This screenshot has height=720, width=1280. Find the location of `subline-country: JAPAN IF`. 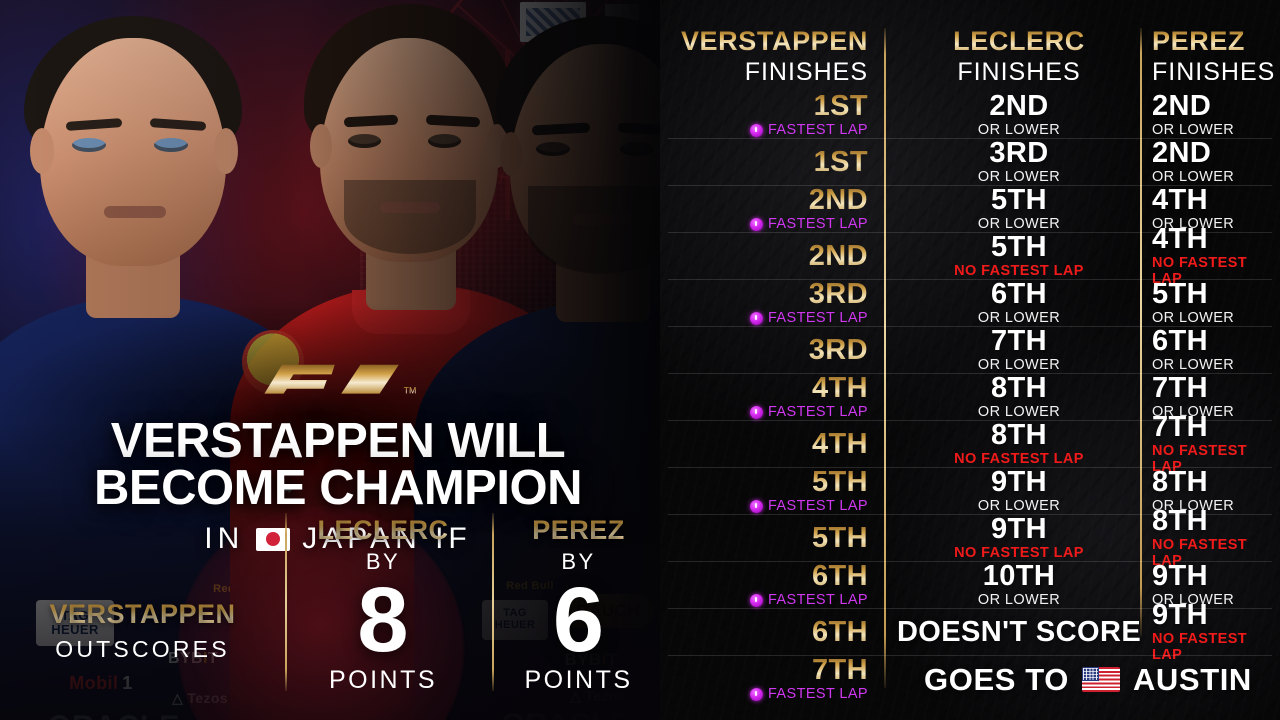

subline-country: JAPAN IF is located at coordinates (387, 539).